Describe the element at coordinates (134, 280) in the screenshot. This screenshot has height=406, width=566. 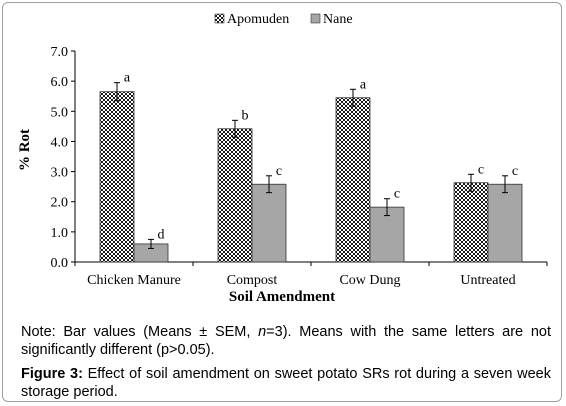
I see `x-tick-label: Chicken Manure` at that location.